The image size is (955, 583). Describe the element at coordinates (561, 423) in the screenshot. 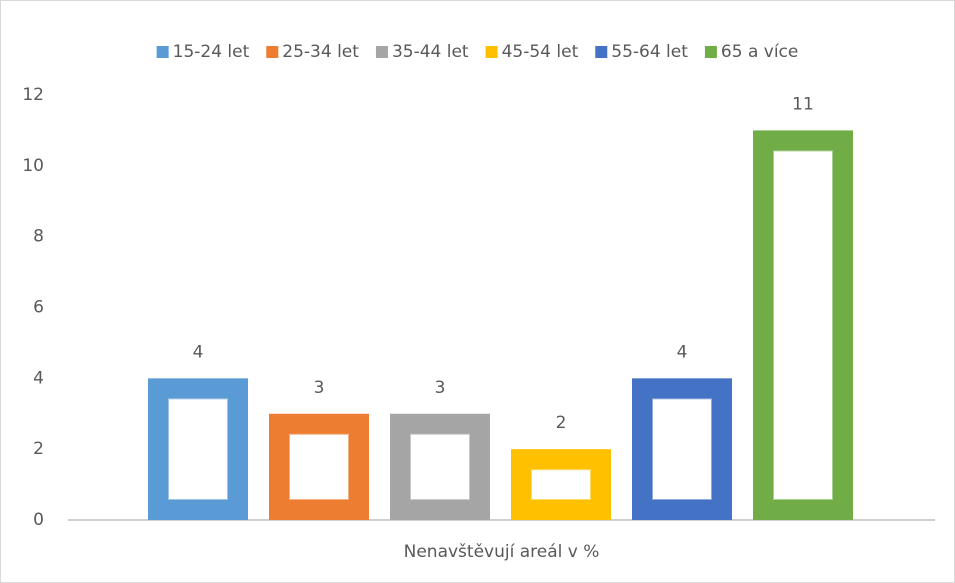

I see `data-label: 2` at that location.